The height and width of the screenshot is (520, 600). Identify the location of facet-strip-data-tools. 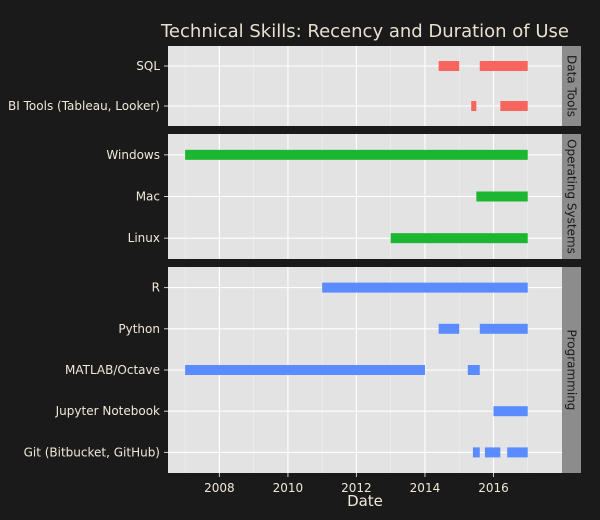
(571, 86).